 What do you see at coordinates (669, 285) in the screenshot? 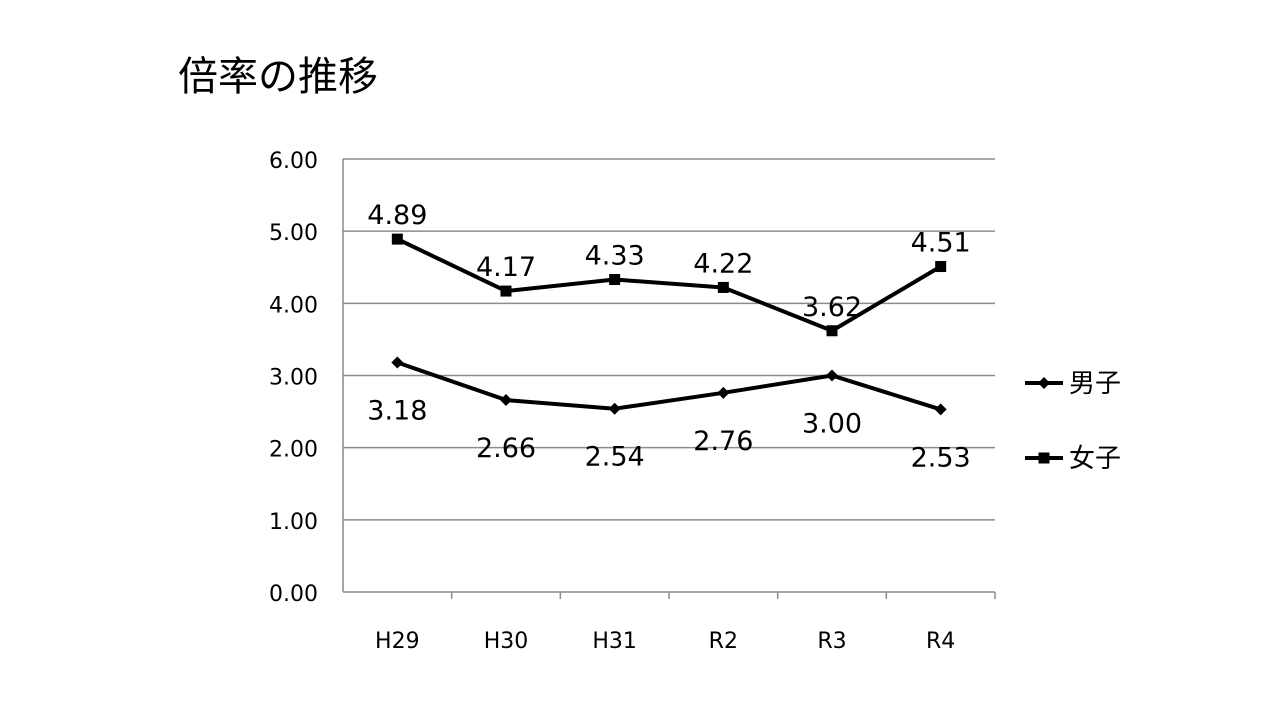
I see `series-2-line` at bounding box center [669, 285].